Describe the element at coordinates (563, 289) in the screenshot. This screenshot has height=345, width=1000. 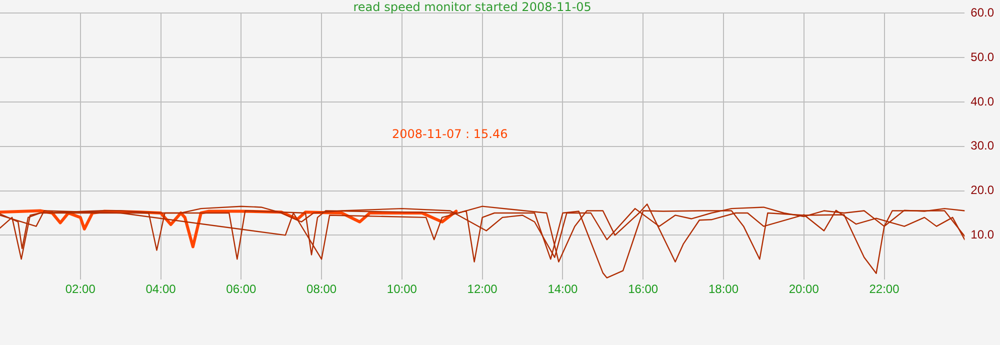
I see `x-tick-label: 14:00` at that location.